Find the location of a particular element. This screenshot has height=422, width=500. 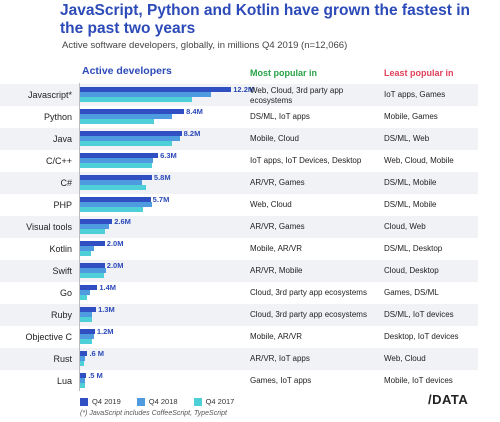

most-popular-lua: Games, IoT apps is located at coordinates (281, 380).